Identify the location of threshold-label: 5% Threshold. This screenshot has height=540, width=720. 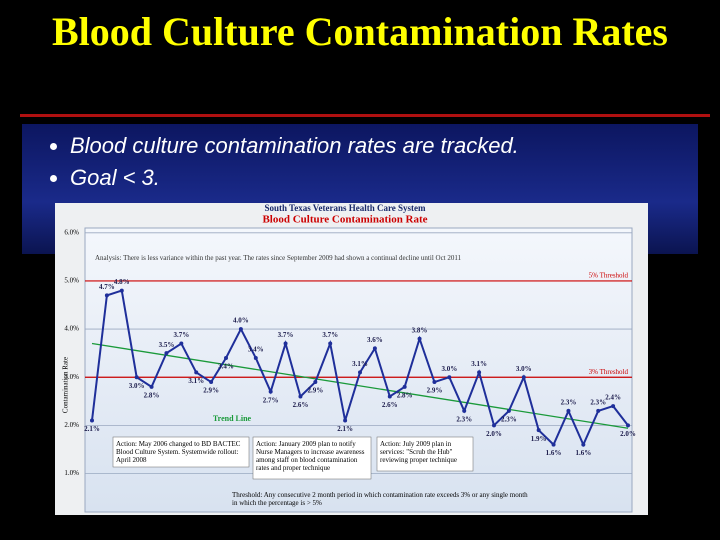
(609, 276).